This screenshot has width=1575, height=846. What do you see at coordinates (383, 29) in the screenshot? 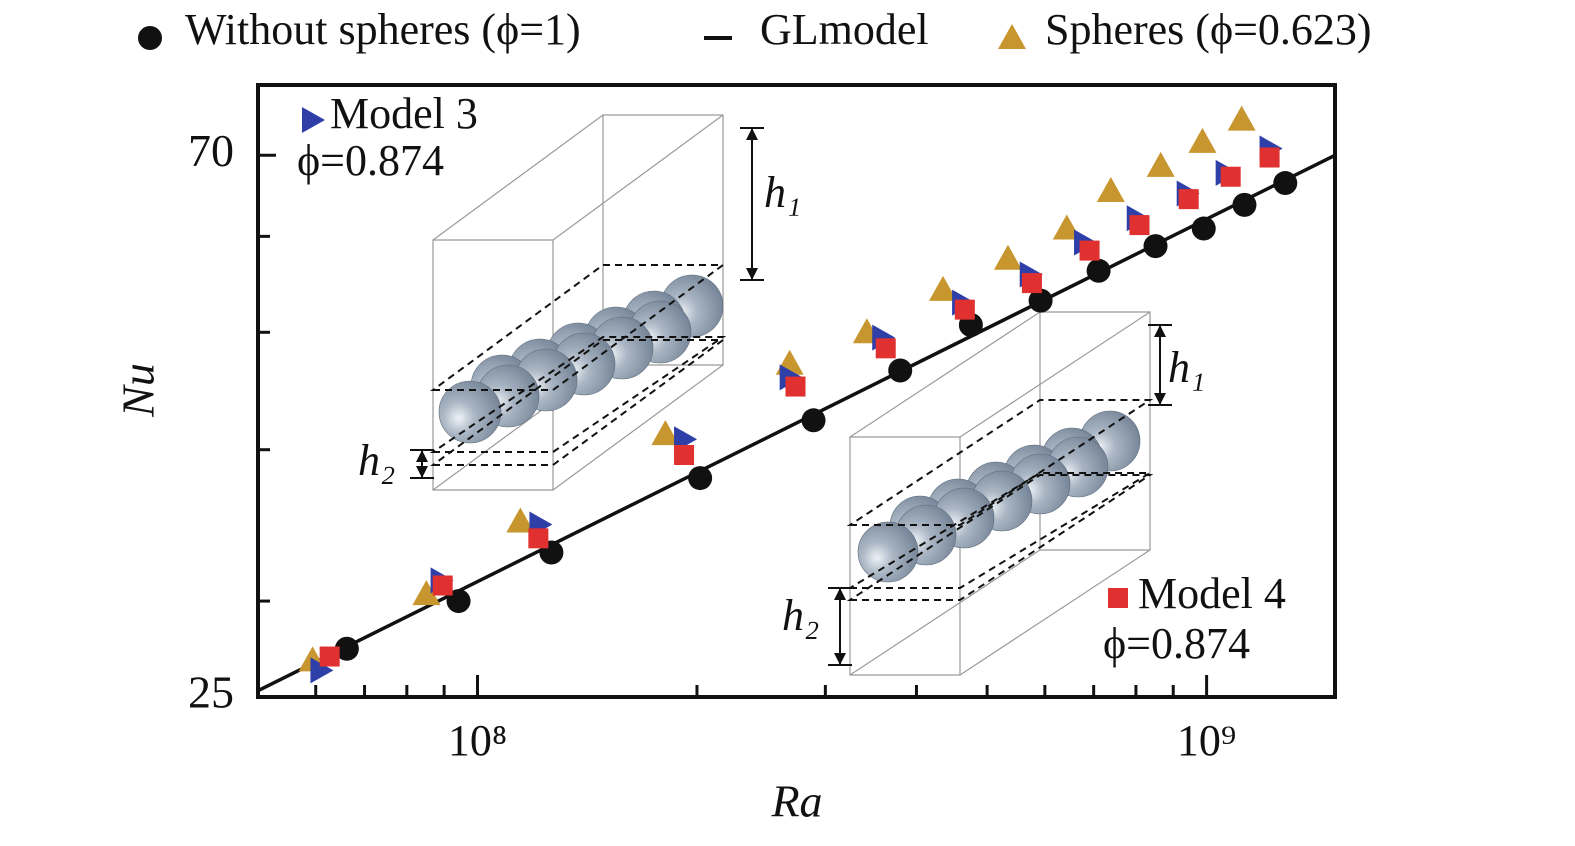
I see `legend-label: Without spheres (ϕ=1)` at bounding box center [383, 29].